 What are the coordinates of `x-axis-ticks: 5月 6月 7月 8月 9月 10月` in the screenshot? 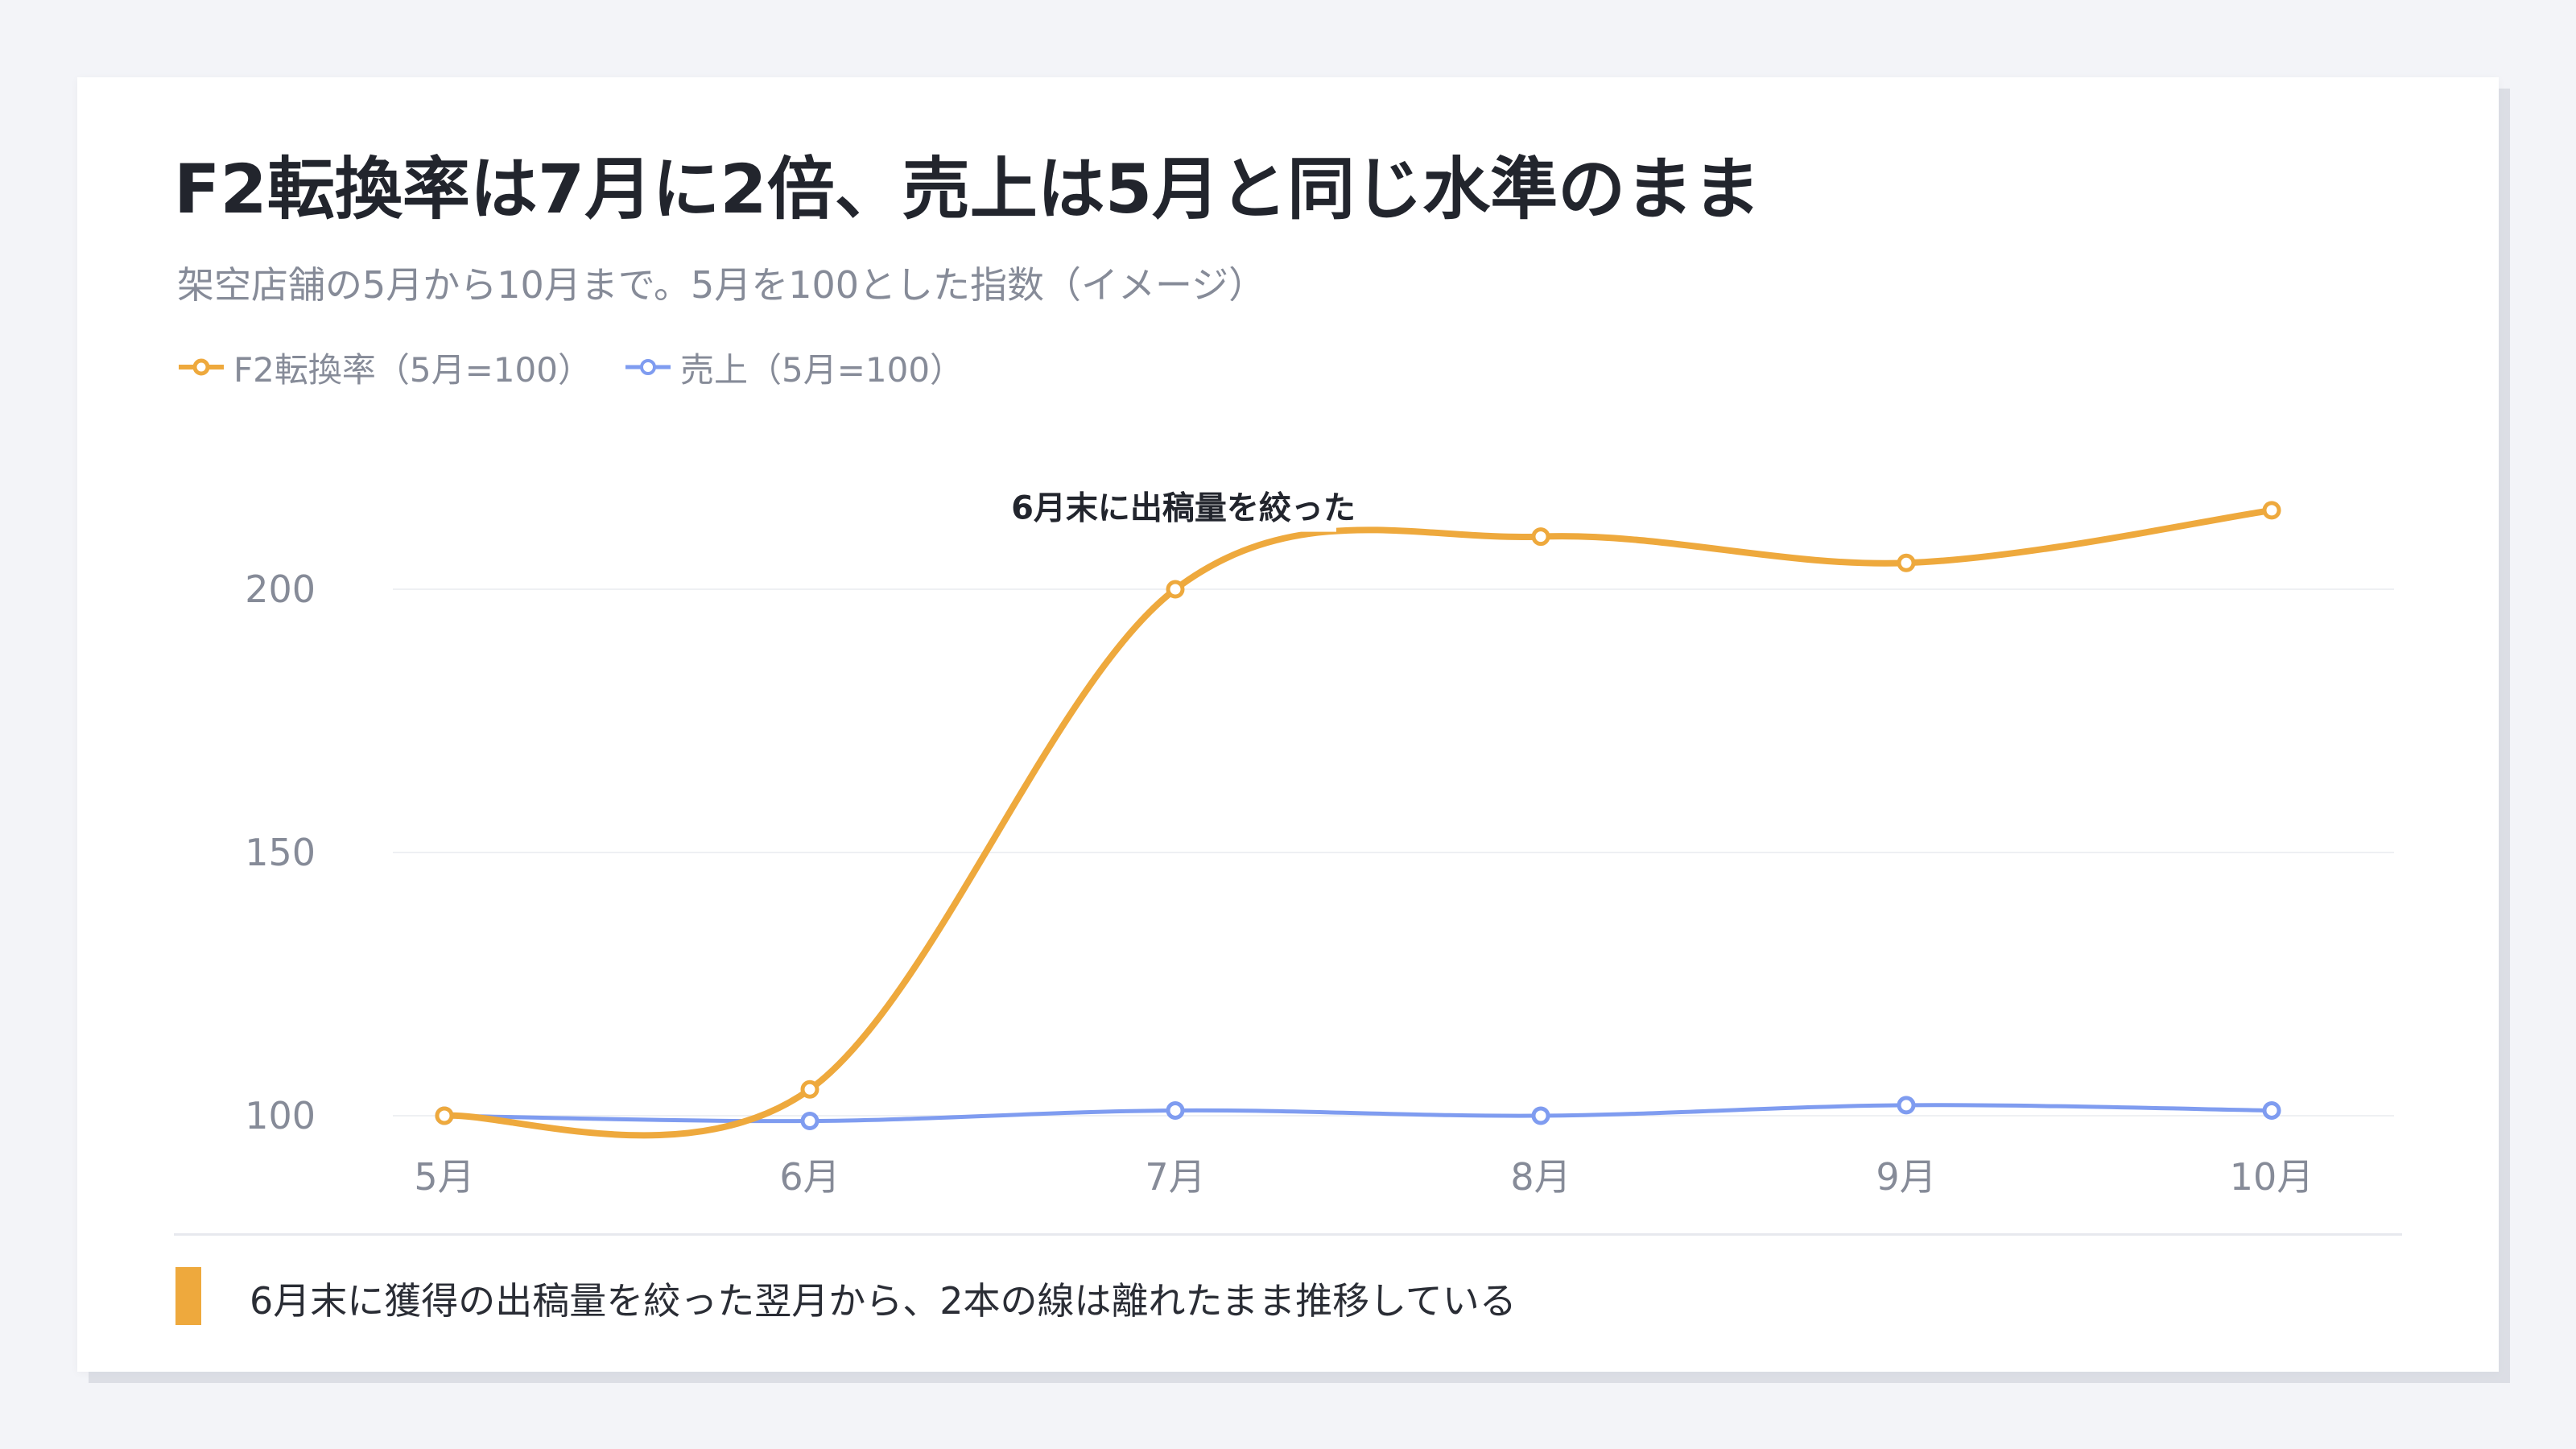 It's located at (1364, 1177).